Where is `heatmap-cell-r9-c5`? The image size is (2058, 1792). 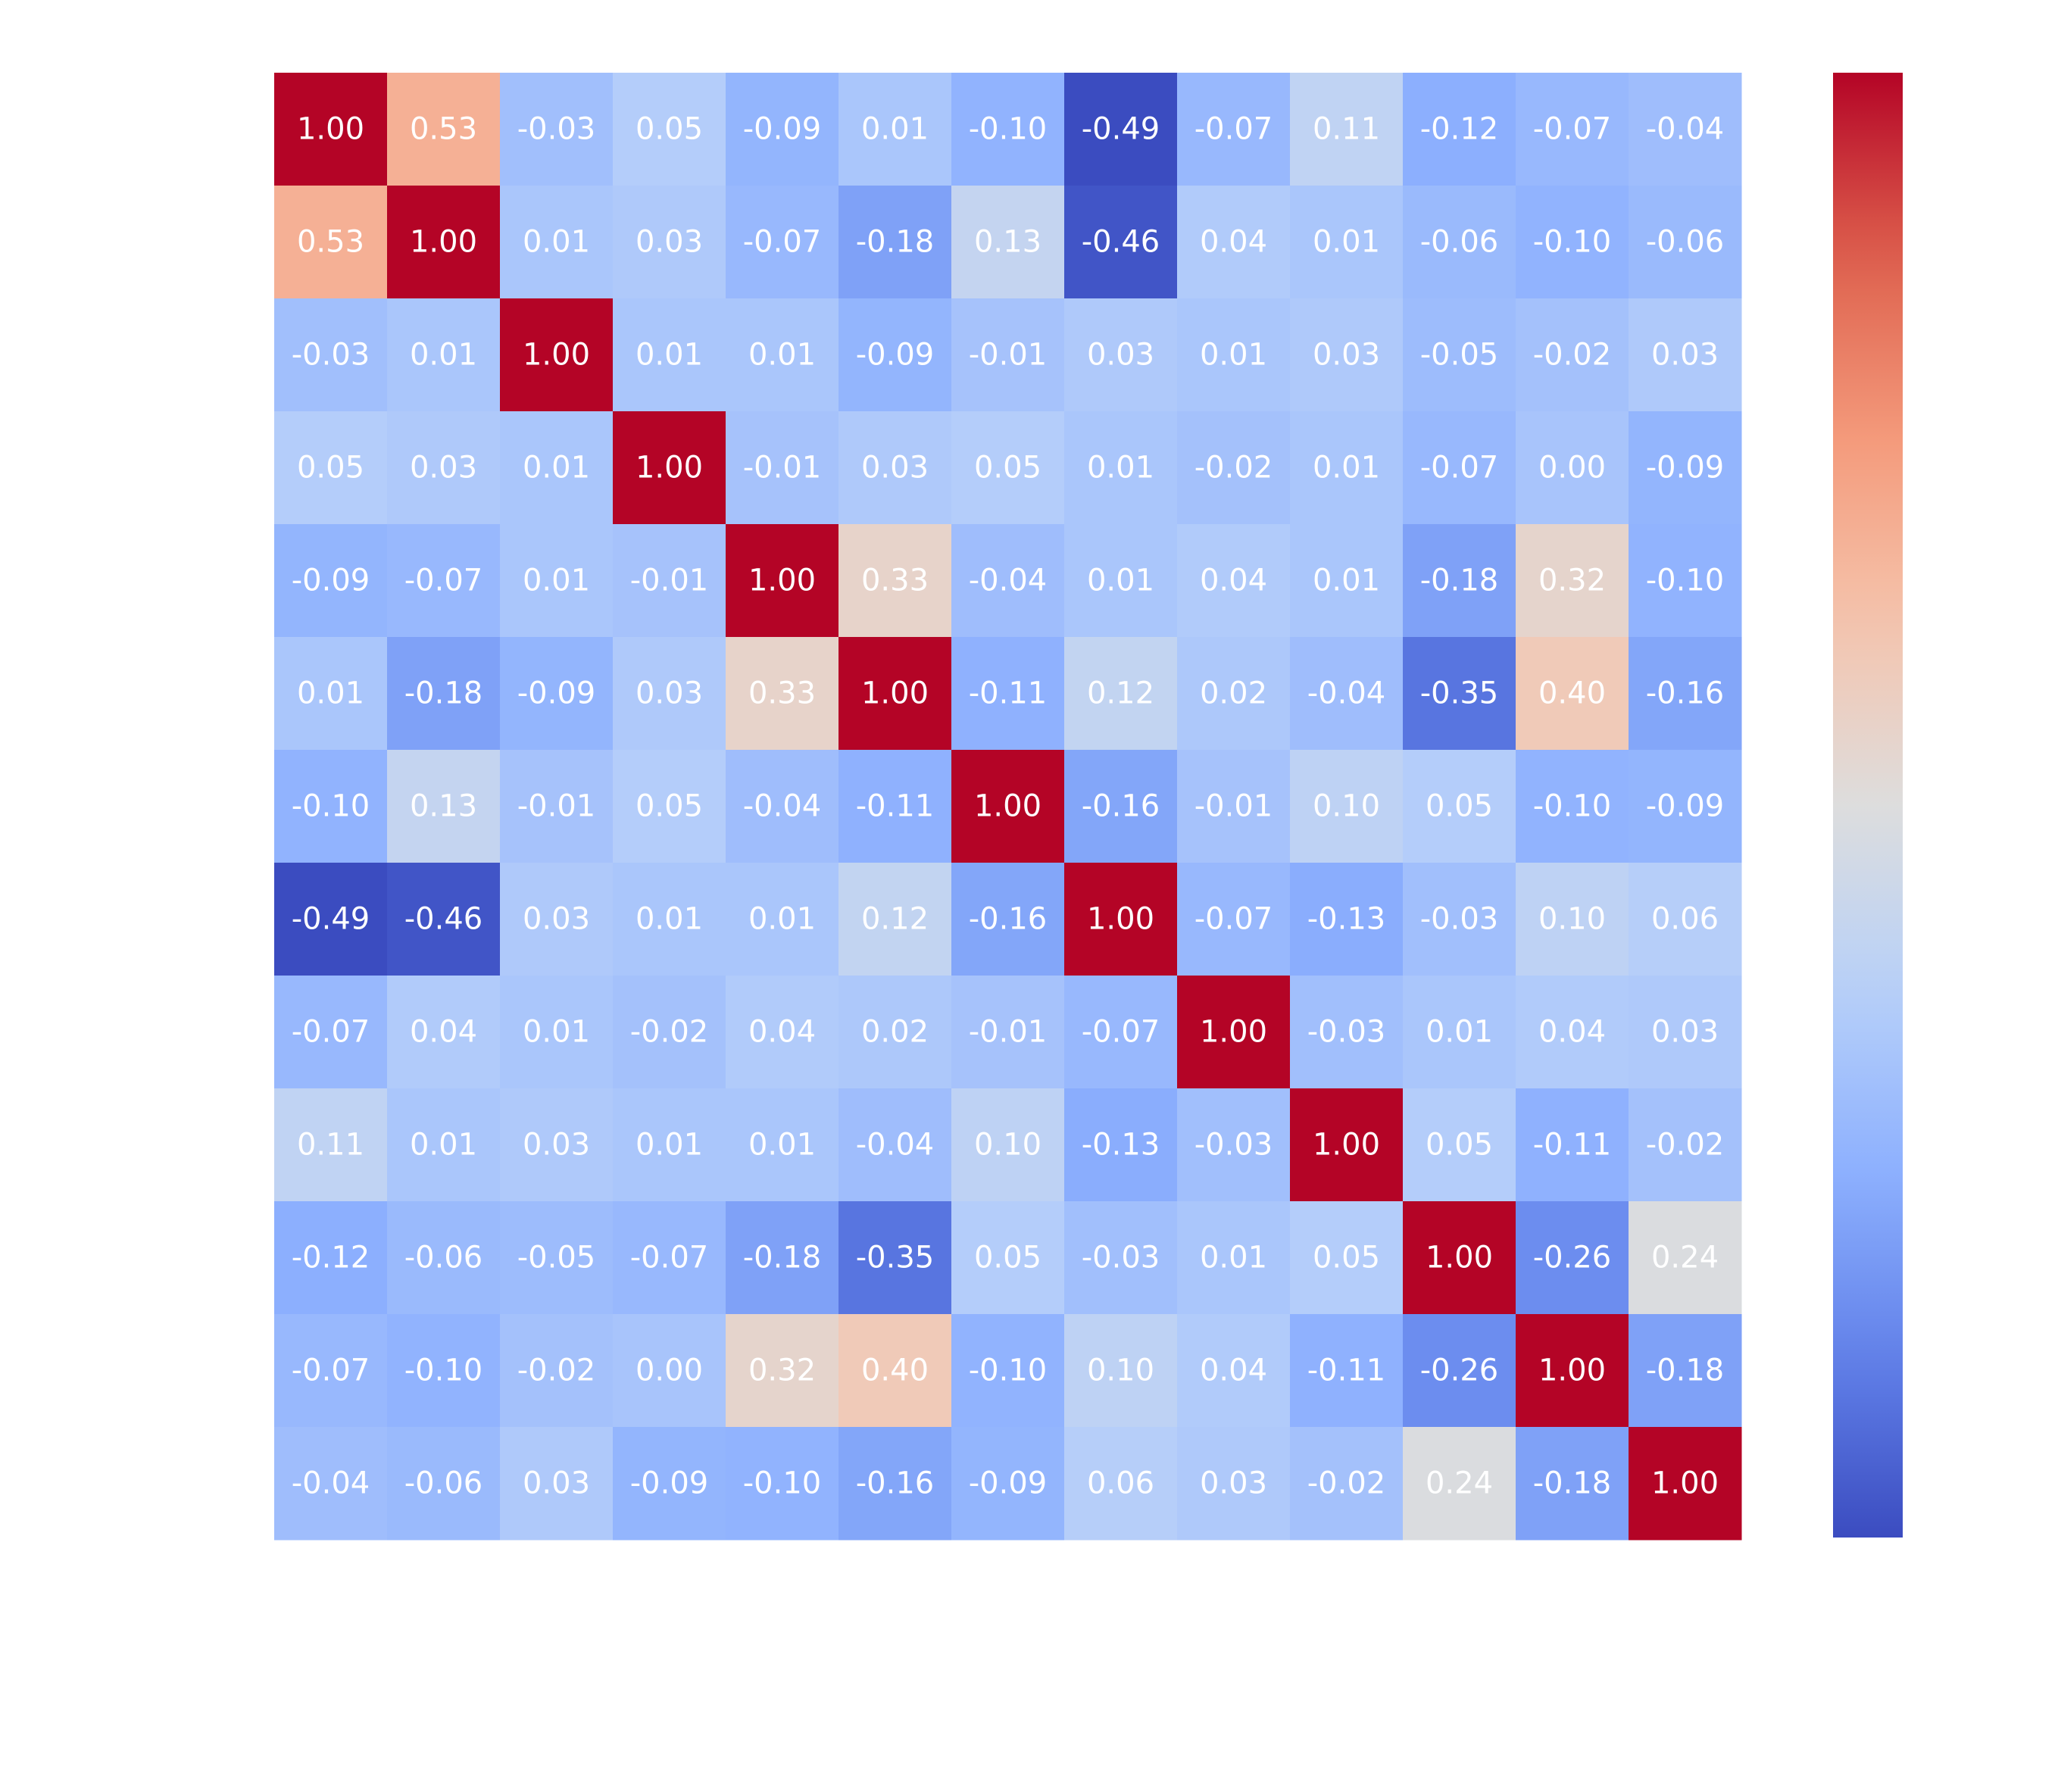 heatmap-cell-r9-c5 is located at coordinates (895, 1145).